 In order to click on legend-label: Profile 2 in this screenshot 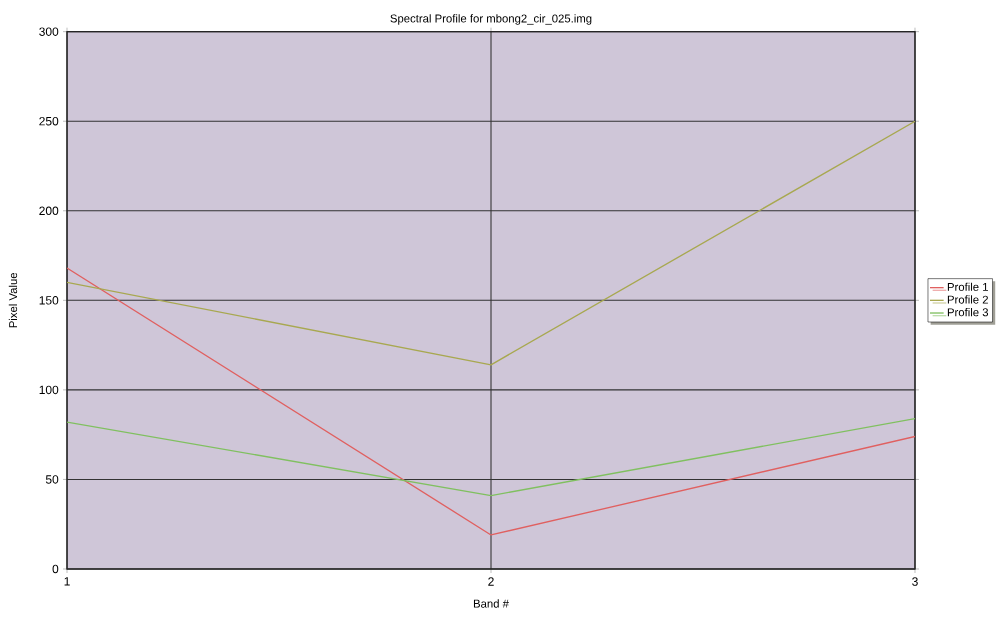, I will do `click(967, 299)`.